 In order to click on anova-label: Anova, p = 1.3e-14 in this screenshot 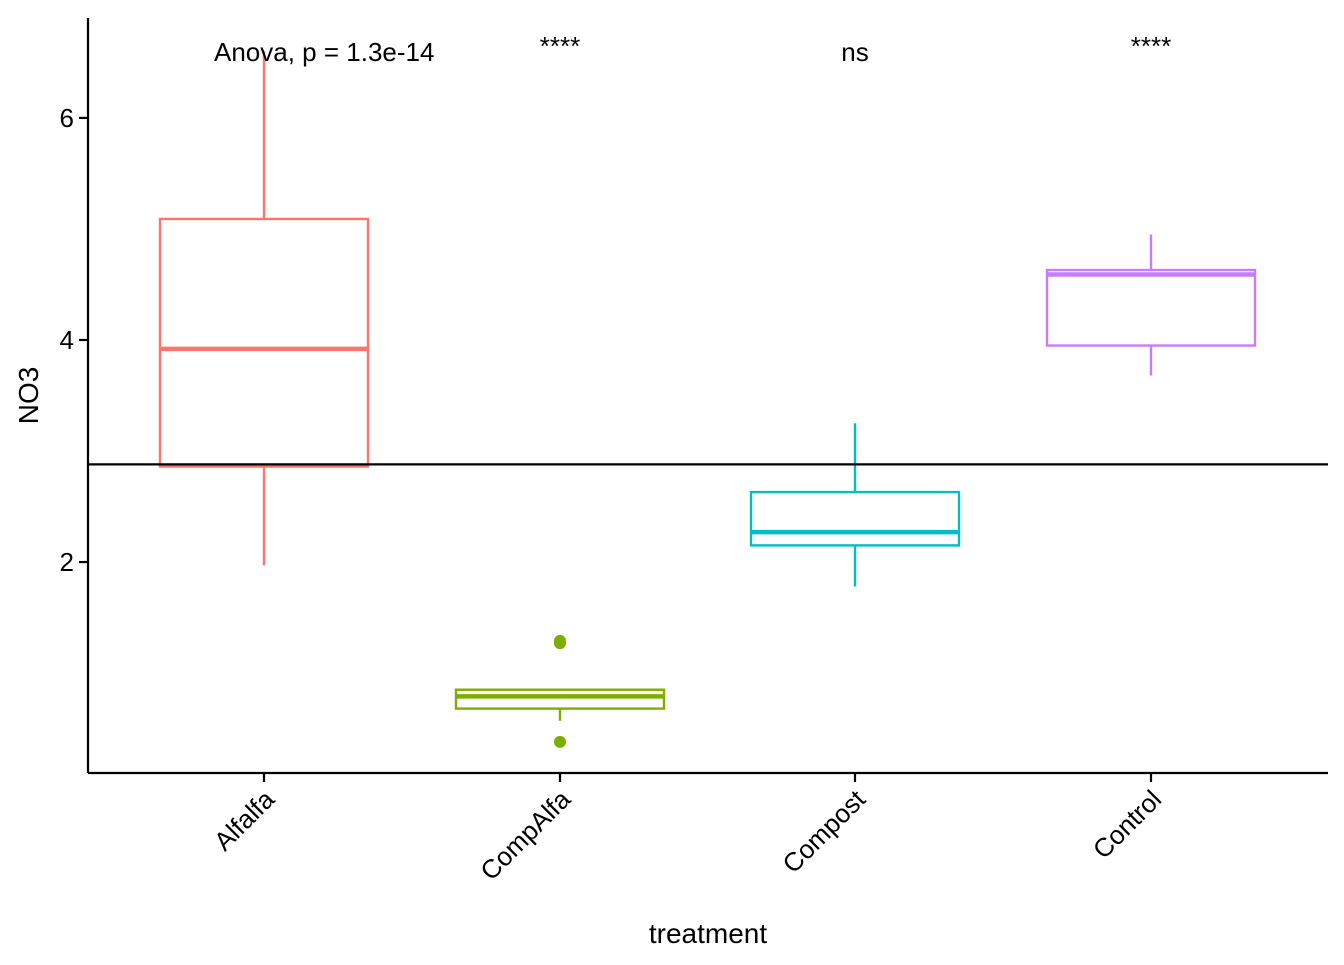, I will do `click(324, 52)`.